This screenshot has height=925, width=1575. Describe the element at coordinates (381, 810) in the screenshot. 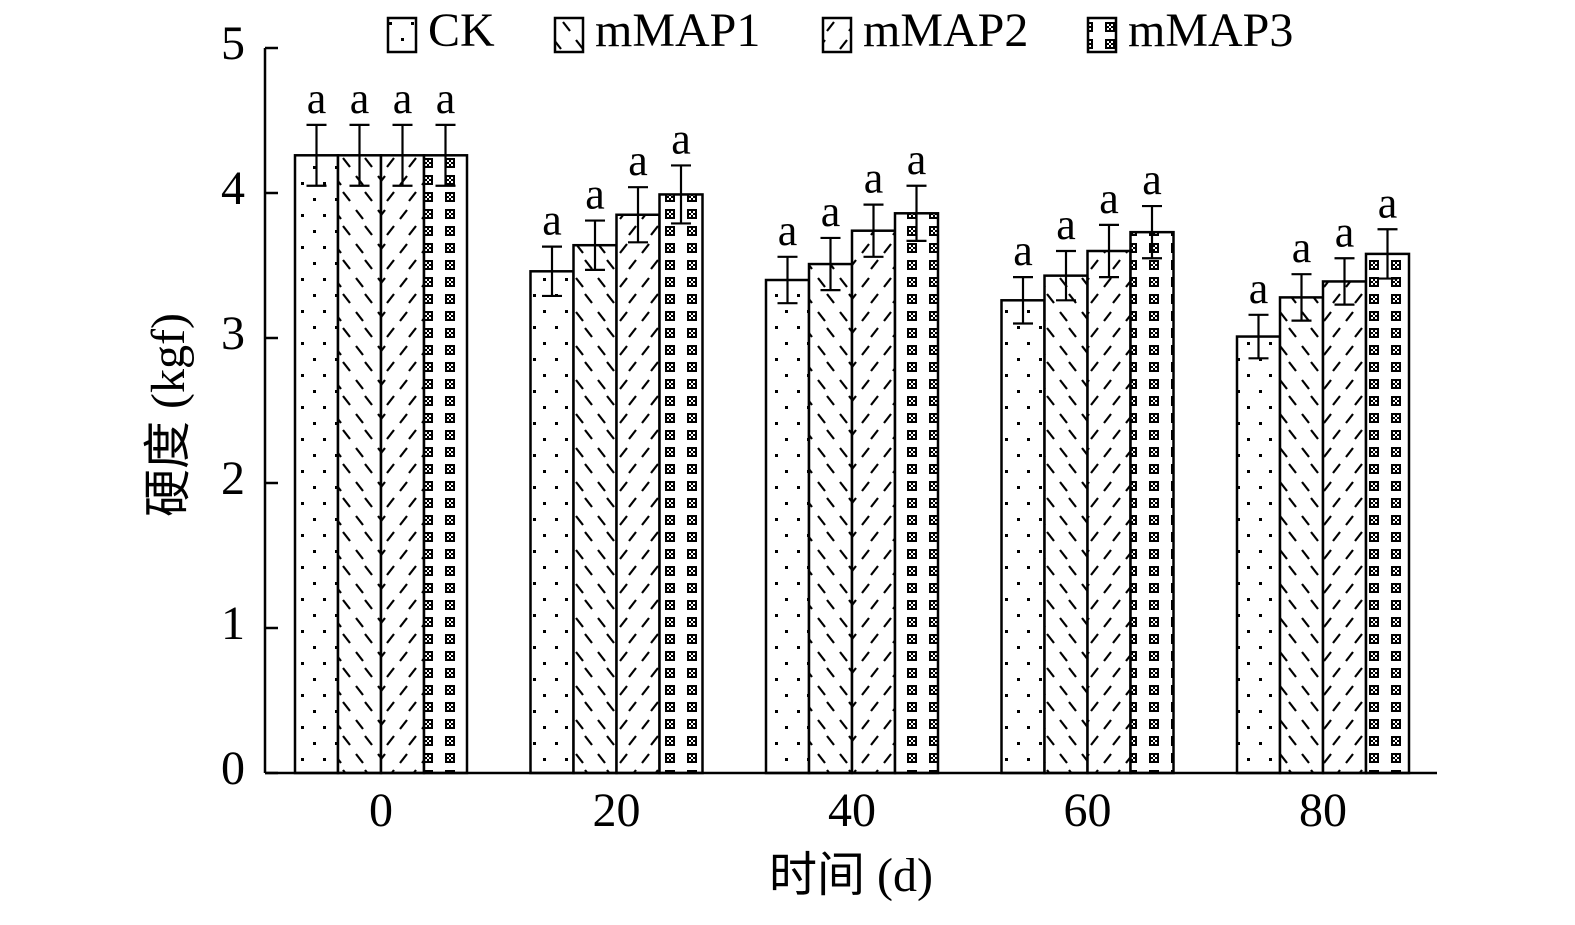

I see `x-tick-label-0: 0` at that location.